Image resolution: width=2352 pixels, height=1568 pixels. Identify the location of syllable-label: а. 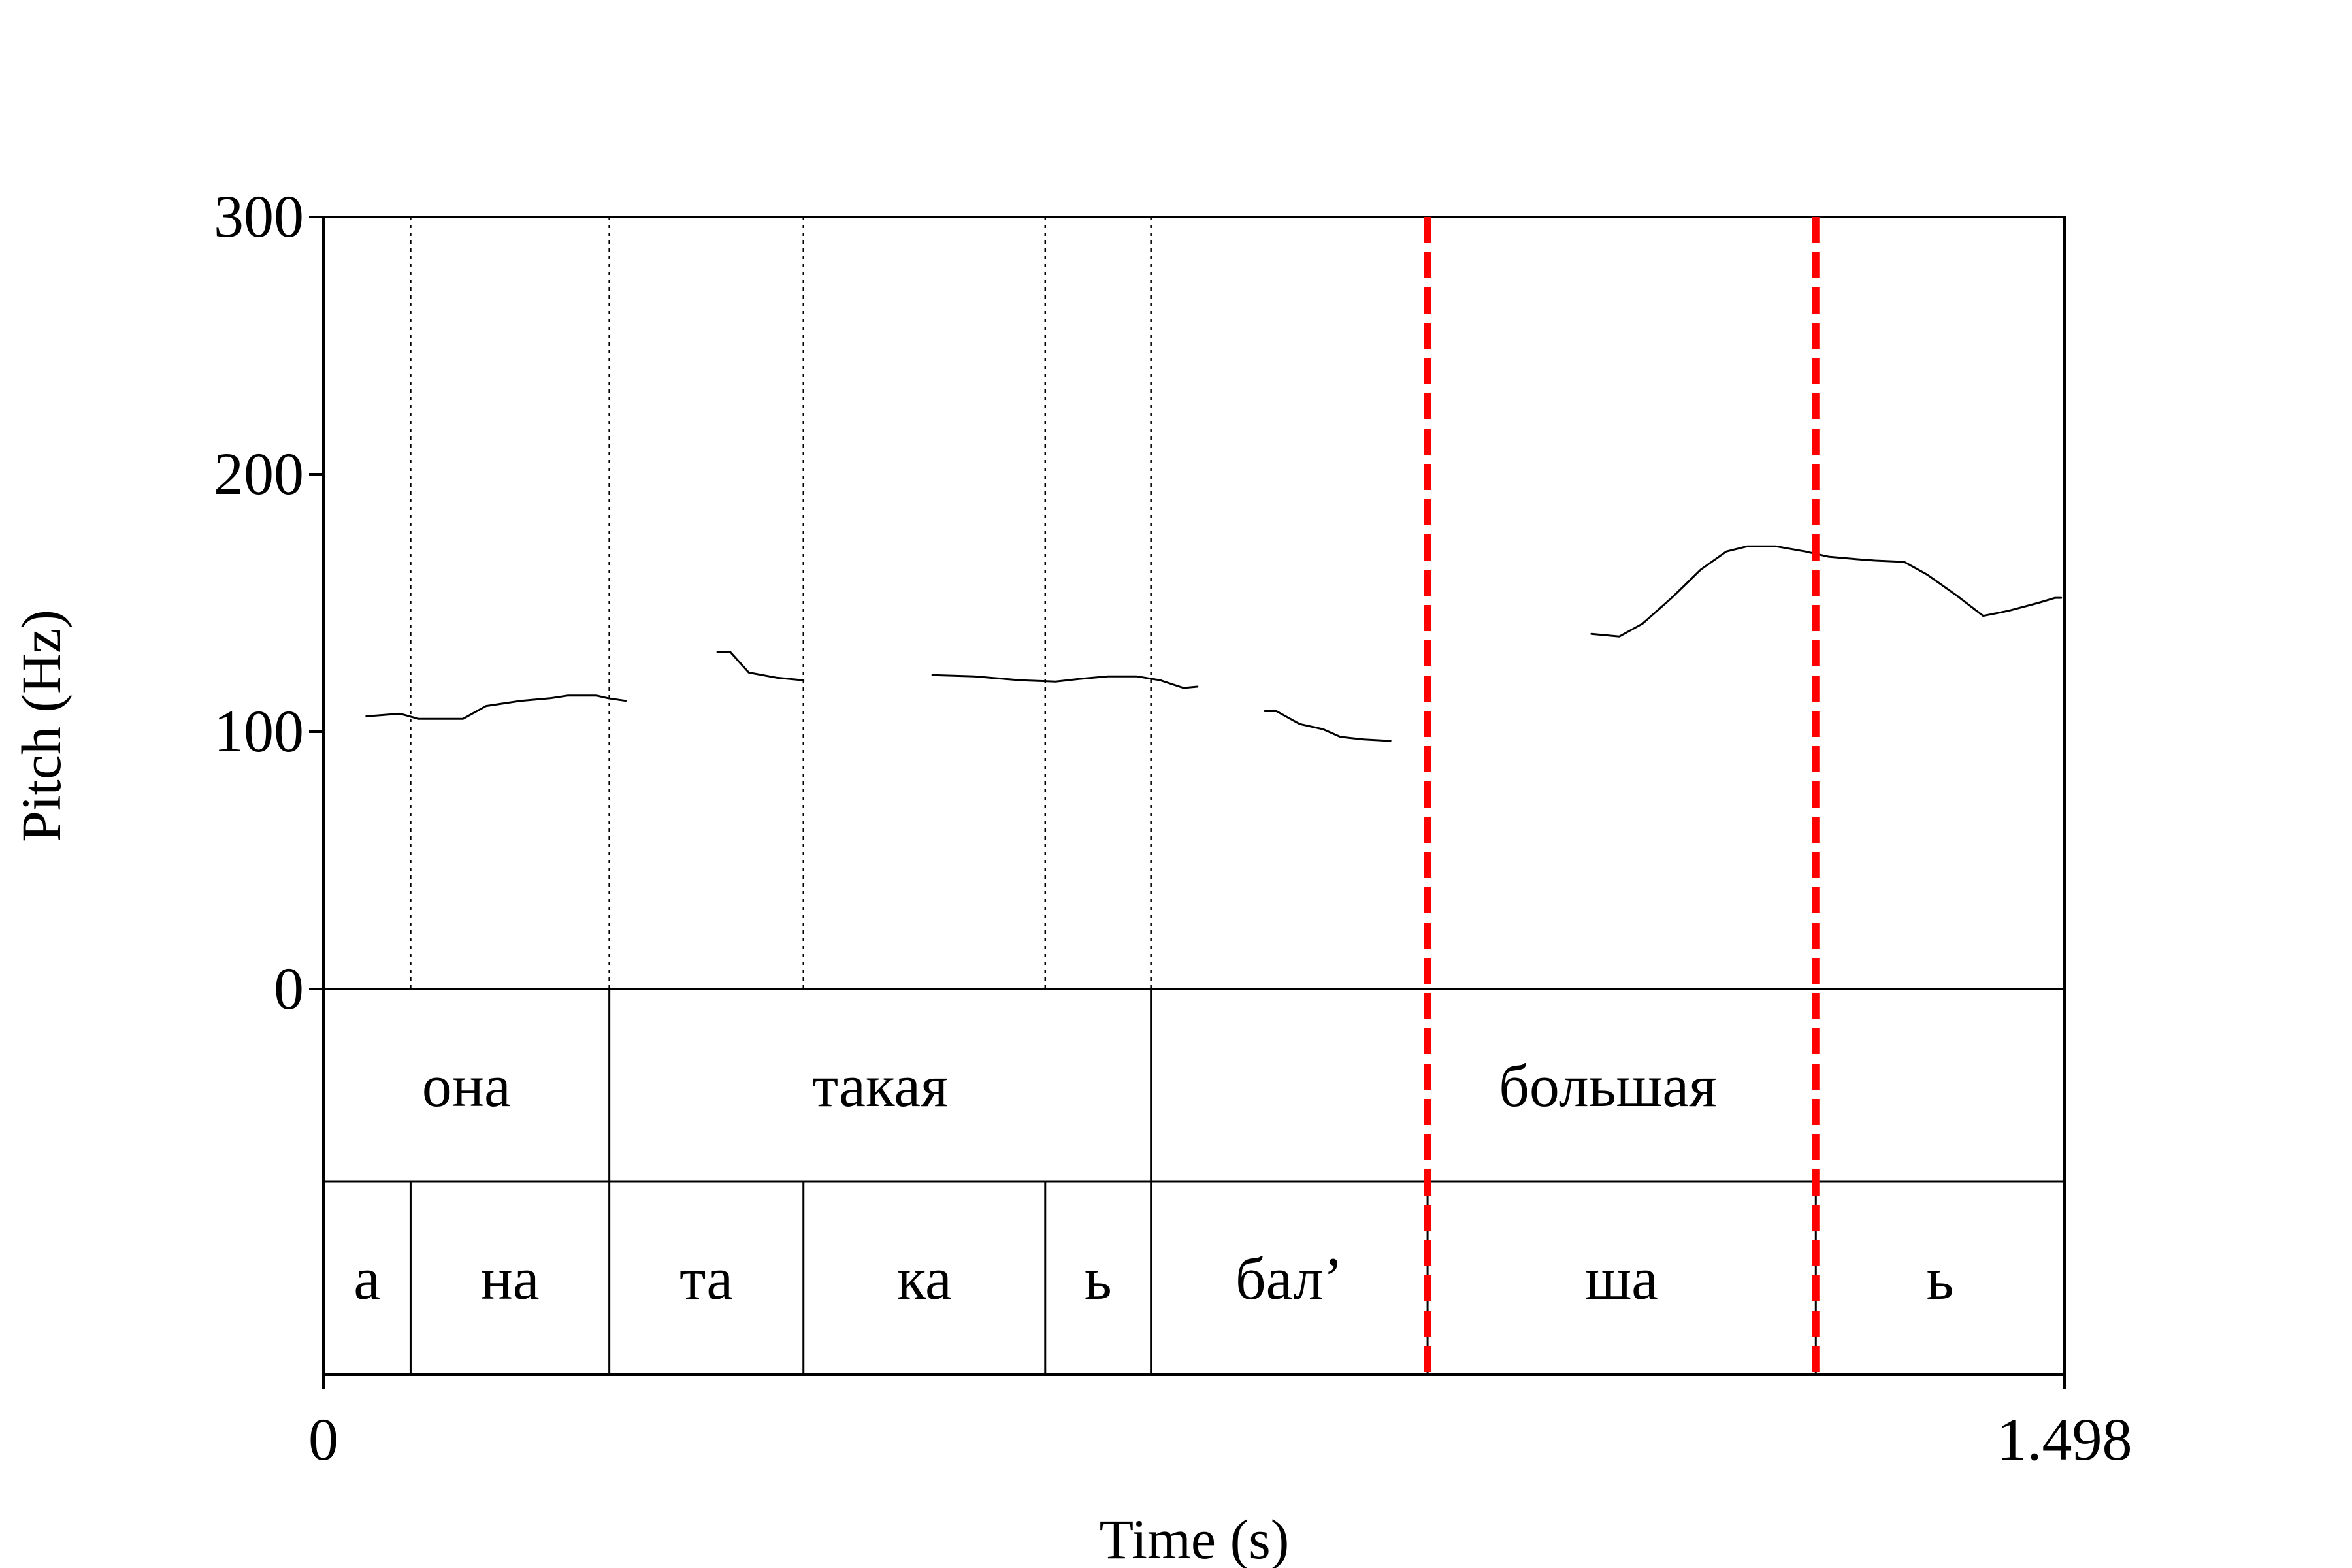
(366, 1278).